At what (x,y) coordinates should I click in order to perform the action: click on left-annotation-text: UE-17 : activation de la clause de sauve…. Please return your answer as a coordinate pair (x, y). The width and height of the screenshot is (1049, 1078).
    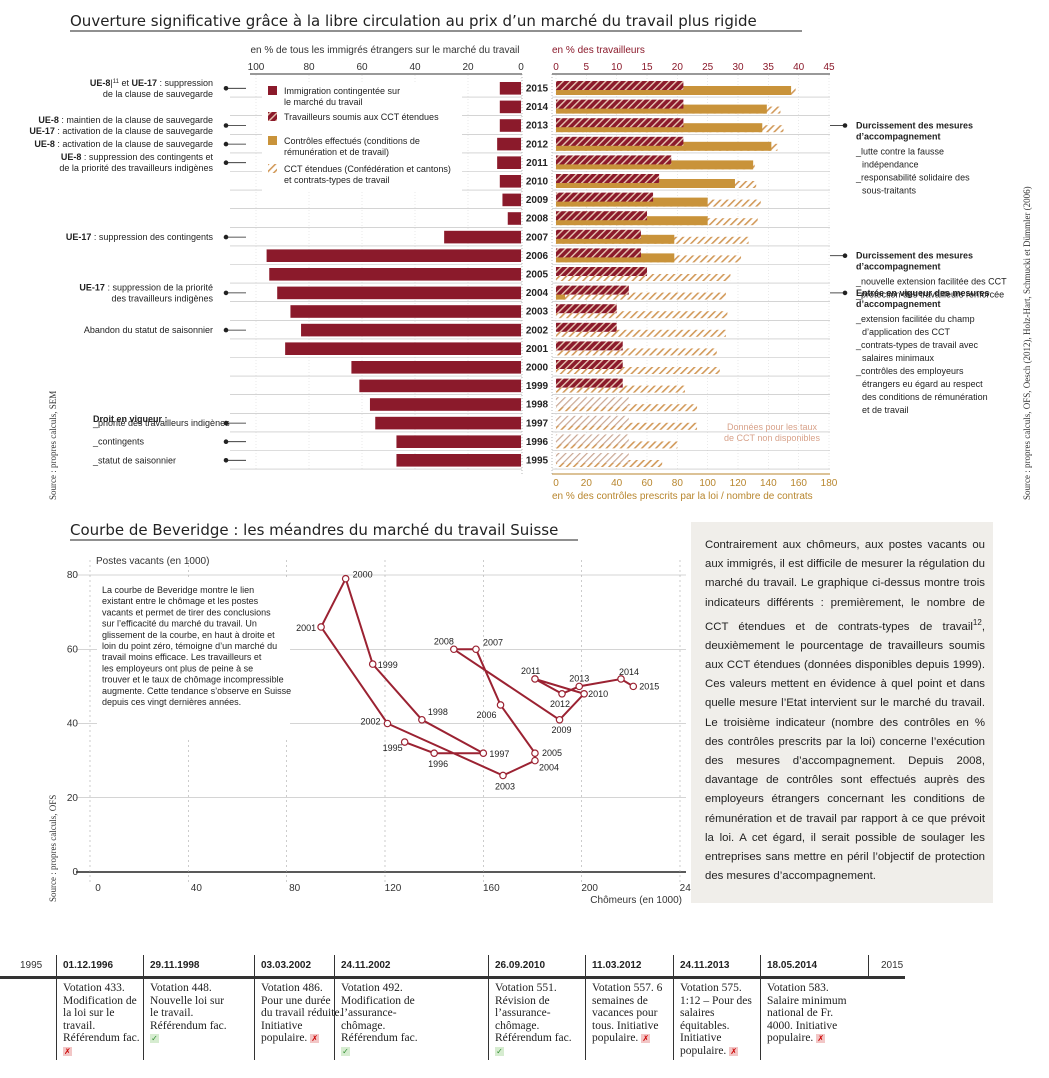
    Looking at the image, I should click on (121, 131).